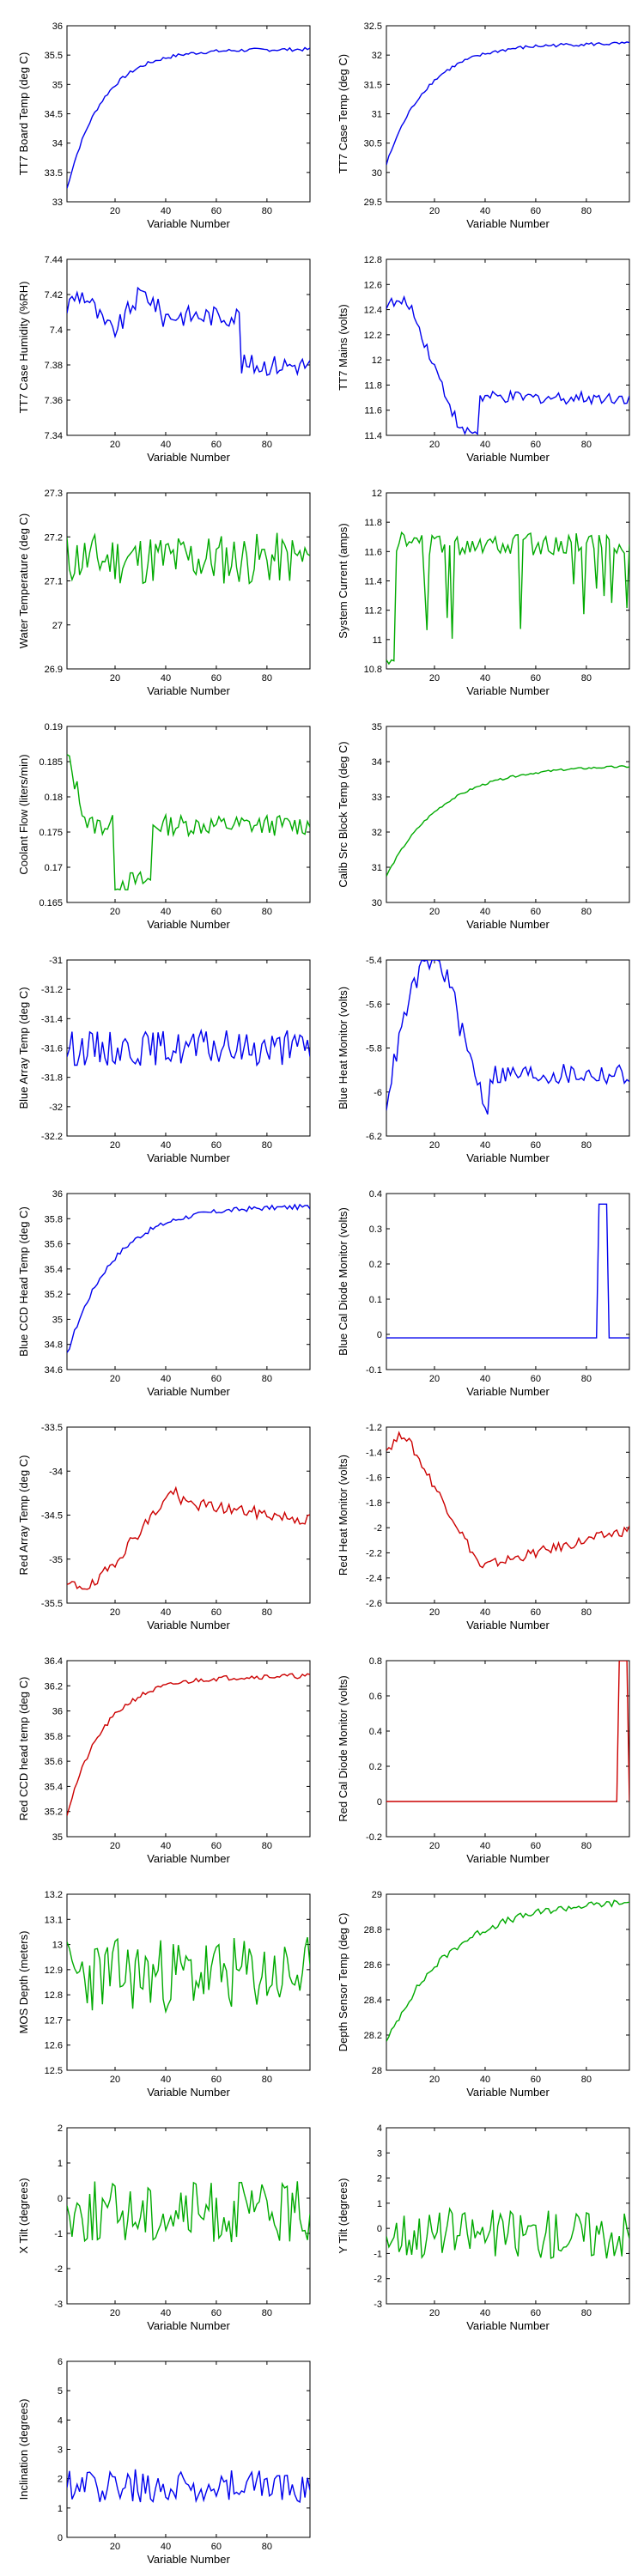  I want to click on y-axis-label: Red CCD head temp (deg C), so click(23, 1749).